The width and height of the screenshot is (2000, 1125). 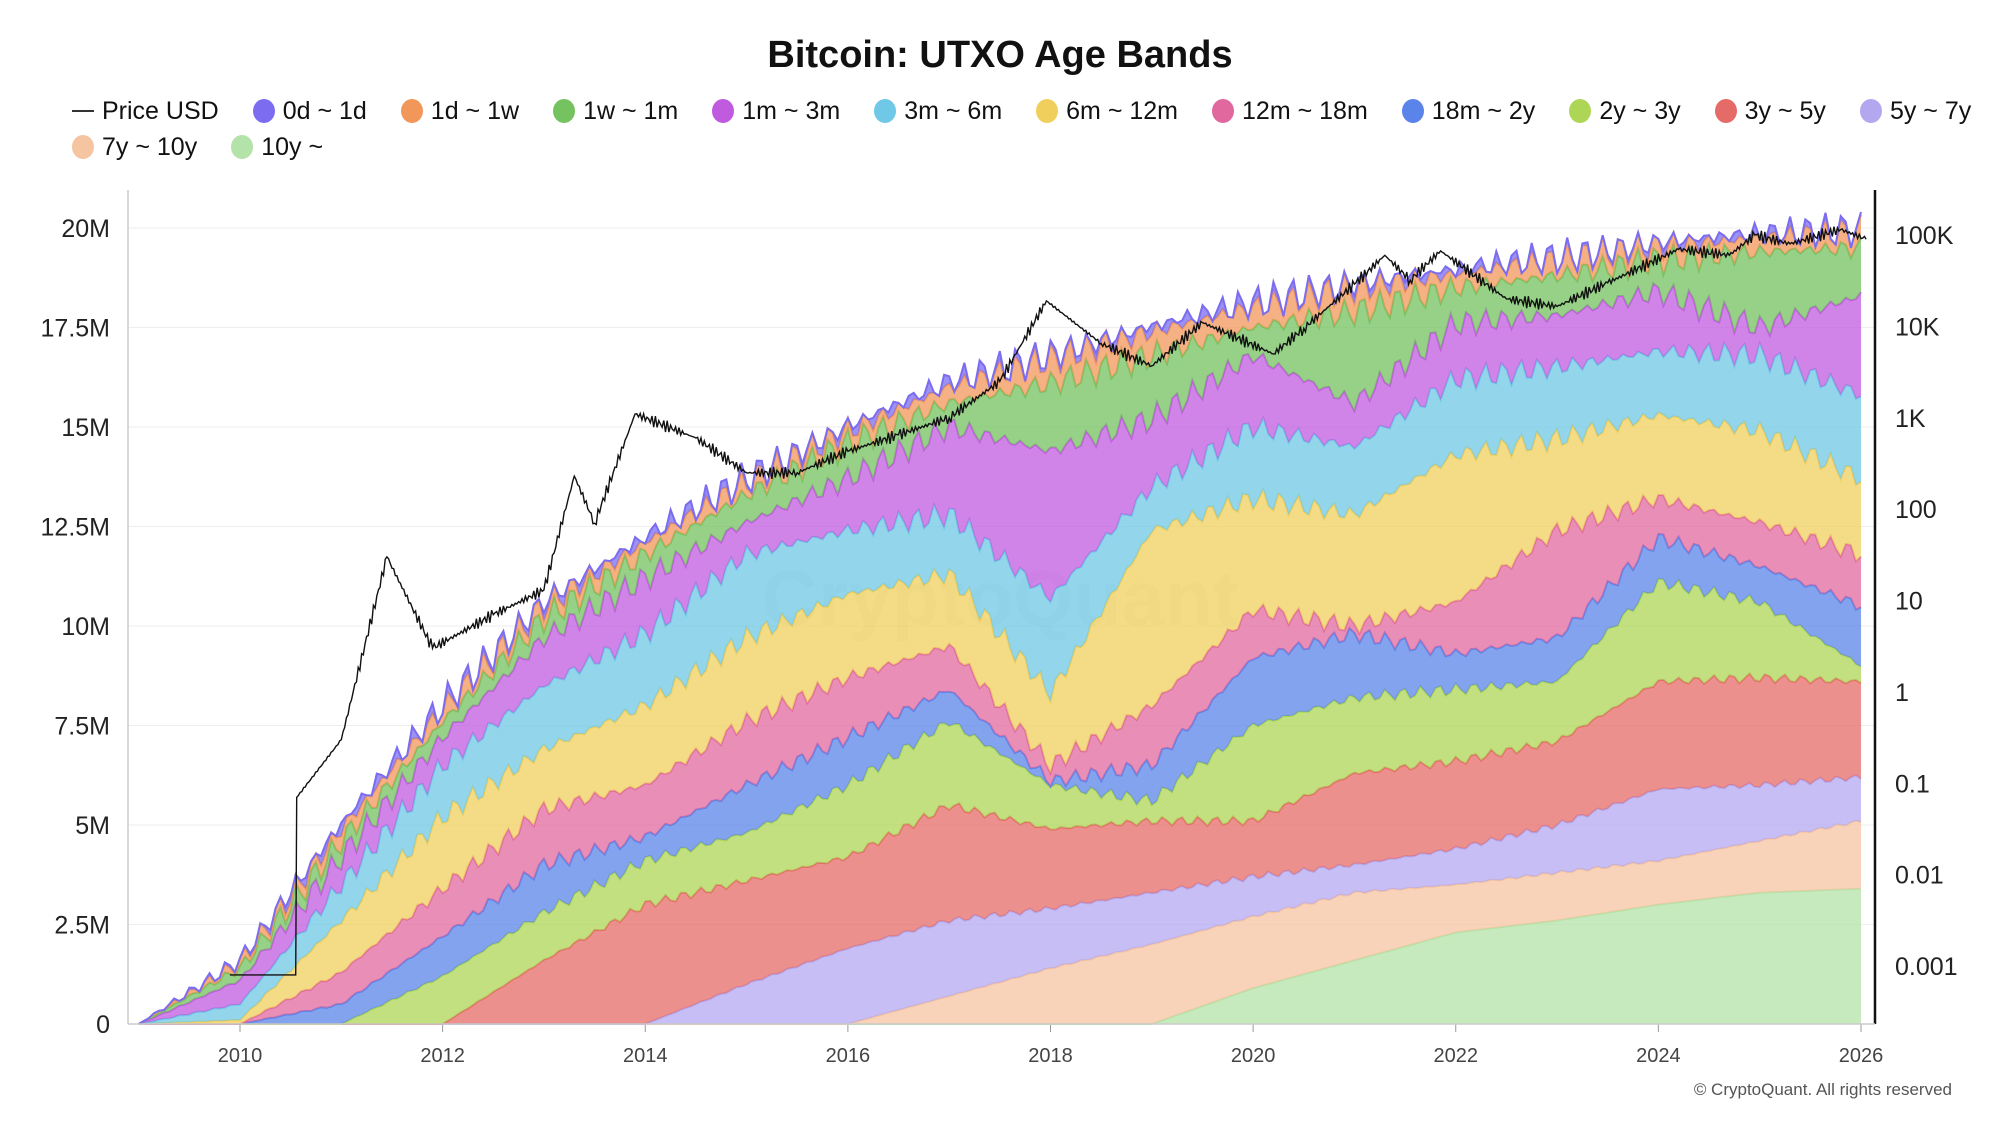 I want to click on y2-tick-label: 10, so click(x=1909, y=602).